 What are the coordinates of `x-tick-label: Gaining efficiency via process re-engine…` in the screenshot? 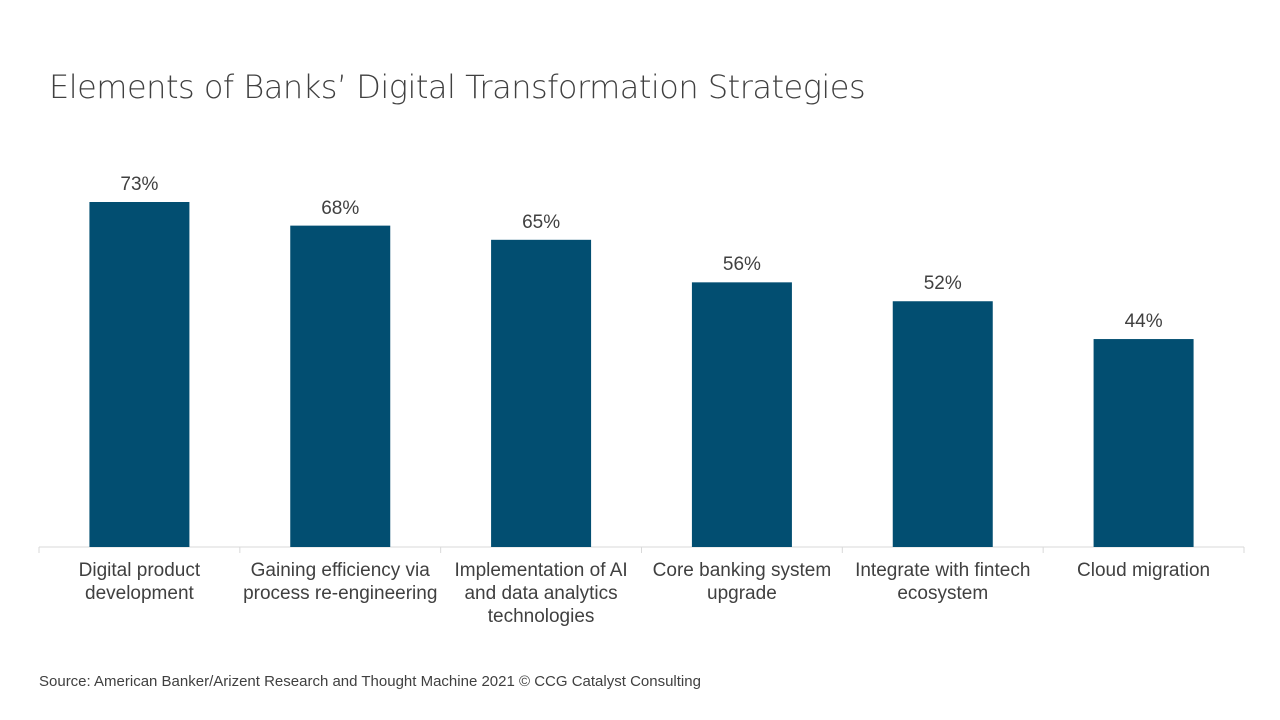 It's located at (340, 582).